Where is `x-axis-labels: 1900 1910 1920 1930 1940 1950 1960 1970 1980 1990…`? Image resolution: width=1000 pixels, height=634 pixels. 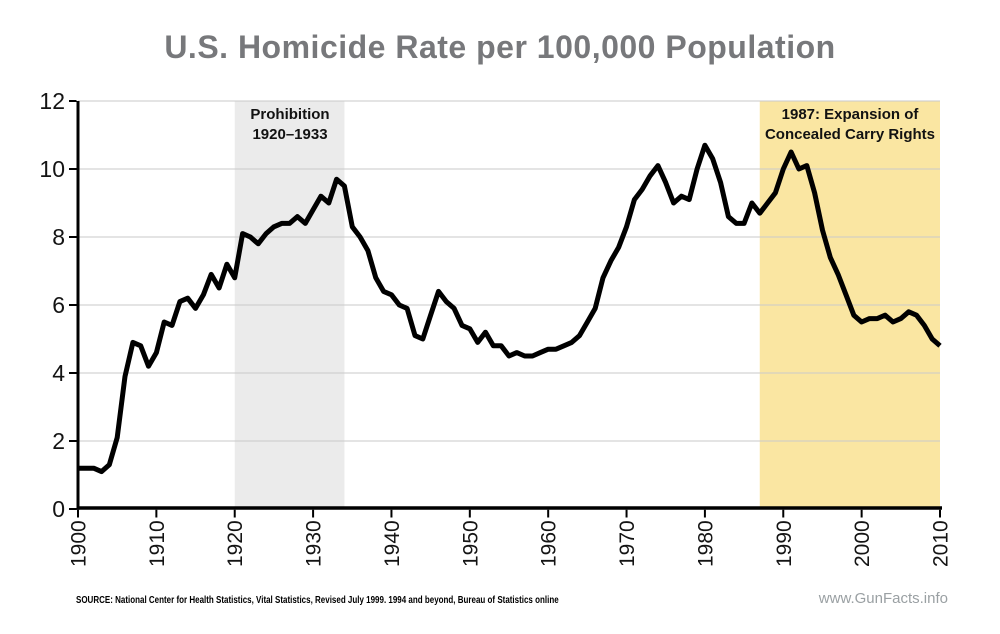
x-axis-labels: 1900 1910 1920 1930 1940 1950 1960 1970 1980 1990… is located at coordinates (510, 543).